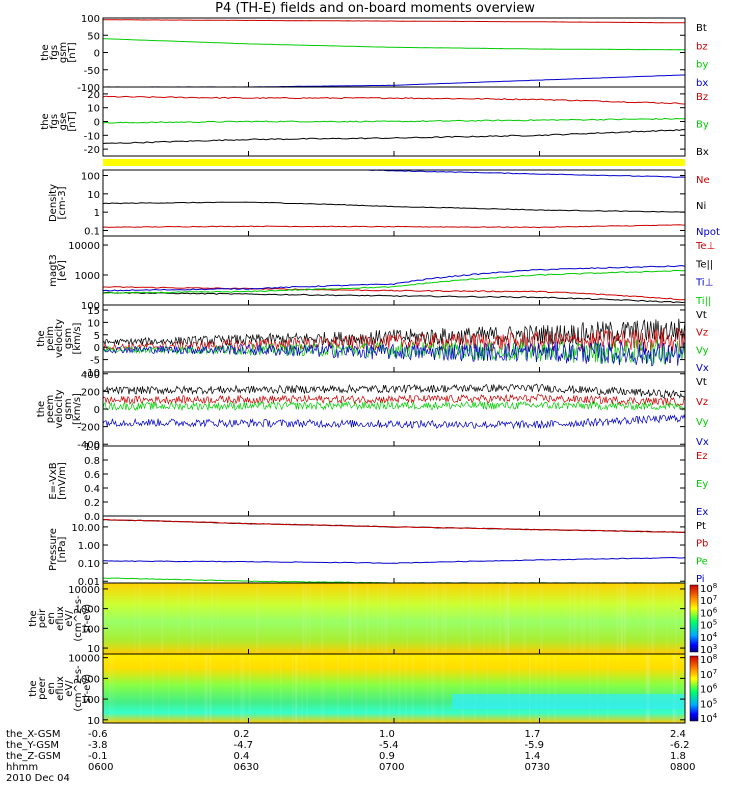 Image resolution: width=750 pixels, height=800 pixels. I want to click on legend-entry-pt: Pt, so click(701, 526).